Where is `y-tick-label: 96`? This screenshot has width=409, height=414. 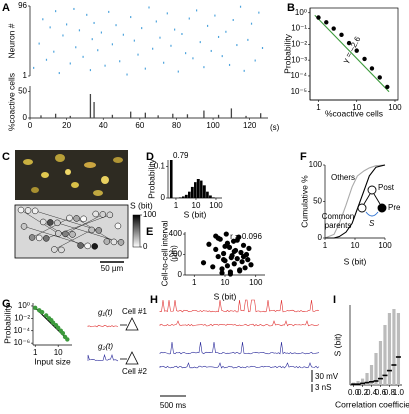
y-tick-label: 96 is located at coordinates (22, 5).